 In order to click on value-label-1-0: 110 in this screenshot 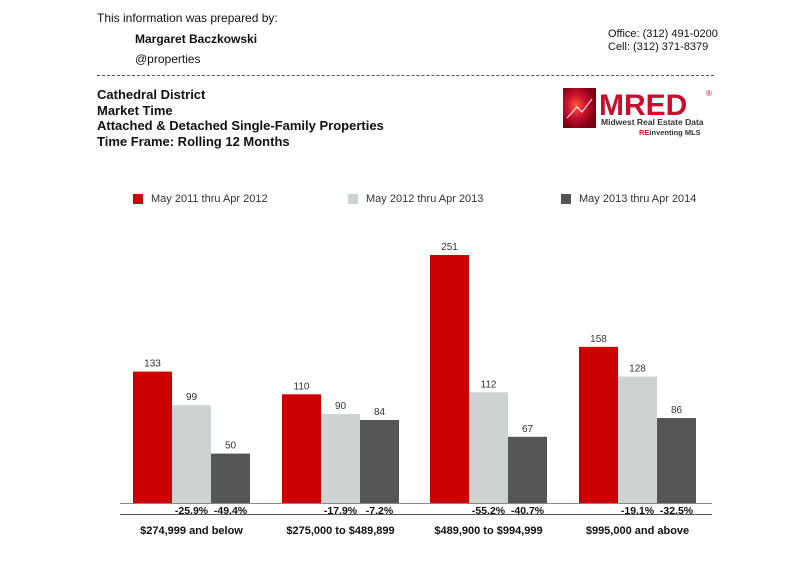, I will do `click(302, 386)`.